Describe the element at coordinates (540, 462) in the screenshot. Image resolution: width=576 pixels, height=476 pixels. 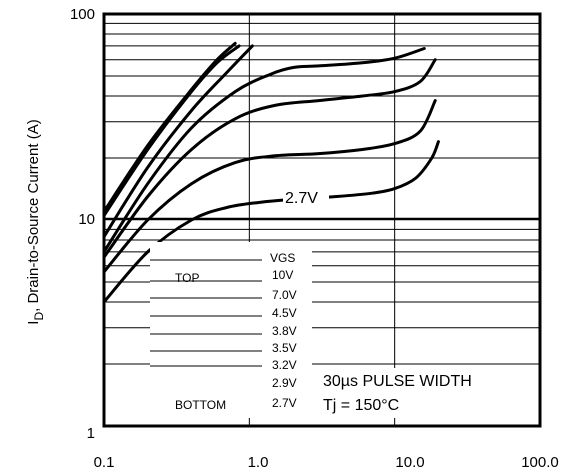
I see `x-tick-100.0: 100.0` at that location.